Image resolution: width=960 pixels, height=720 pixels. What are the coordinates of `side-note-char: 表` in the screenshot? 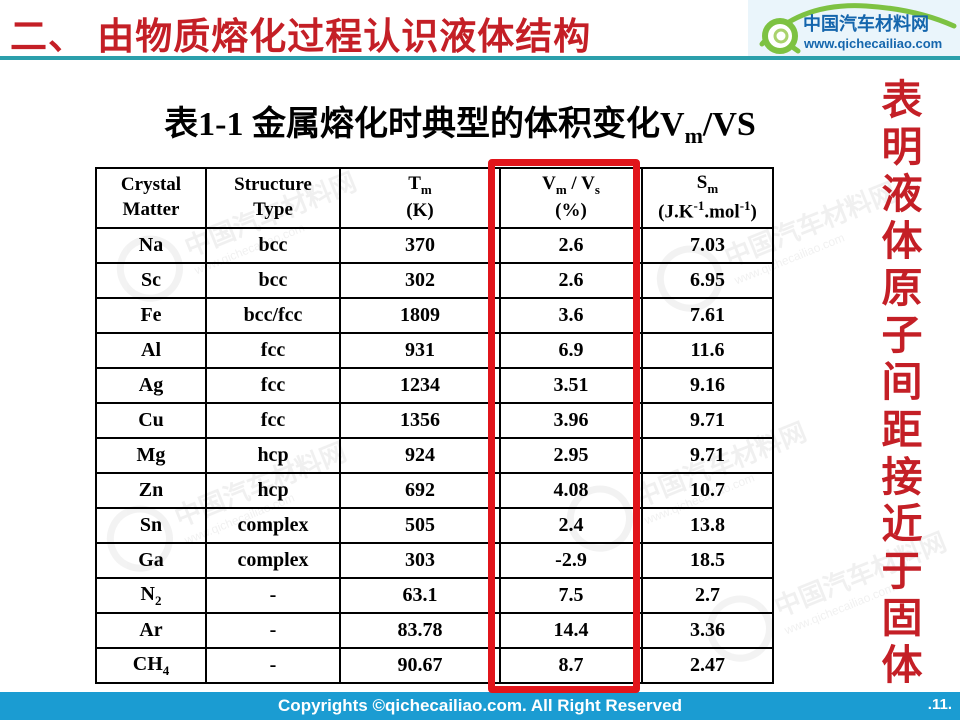 It's located at (902, 100).